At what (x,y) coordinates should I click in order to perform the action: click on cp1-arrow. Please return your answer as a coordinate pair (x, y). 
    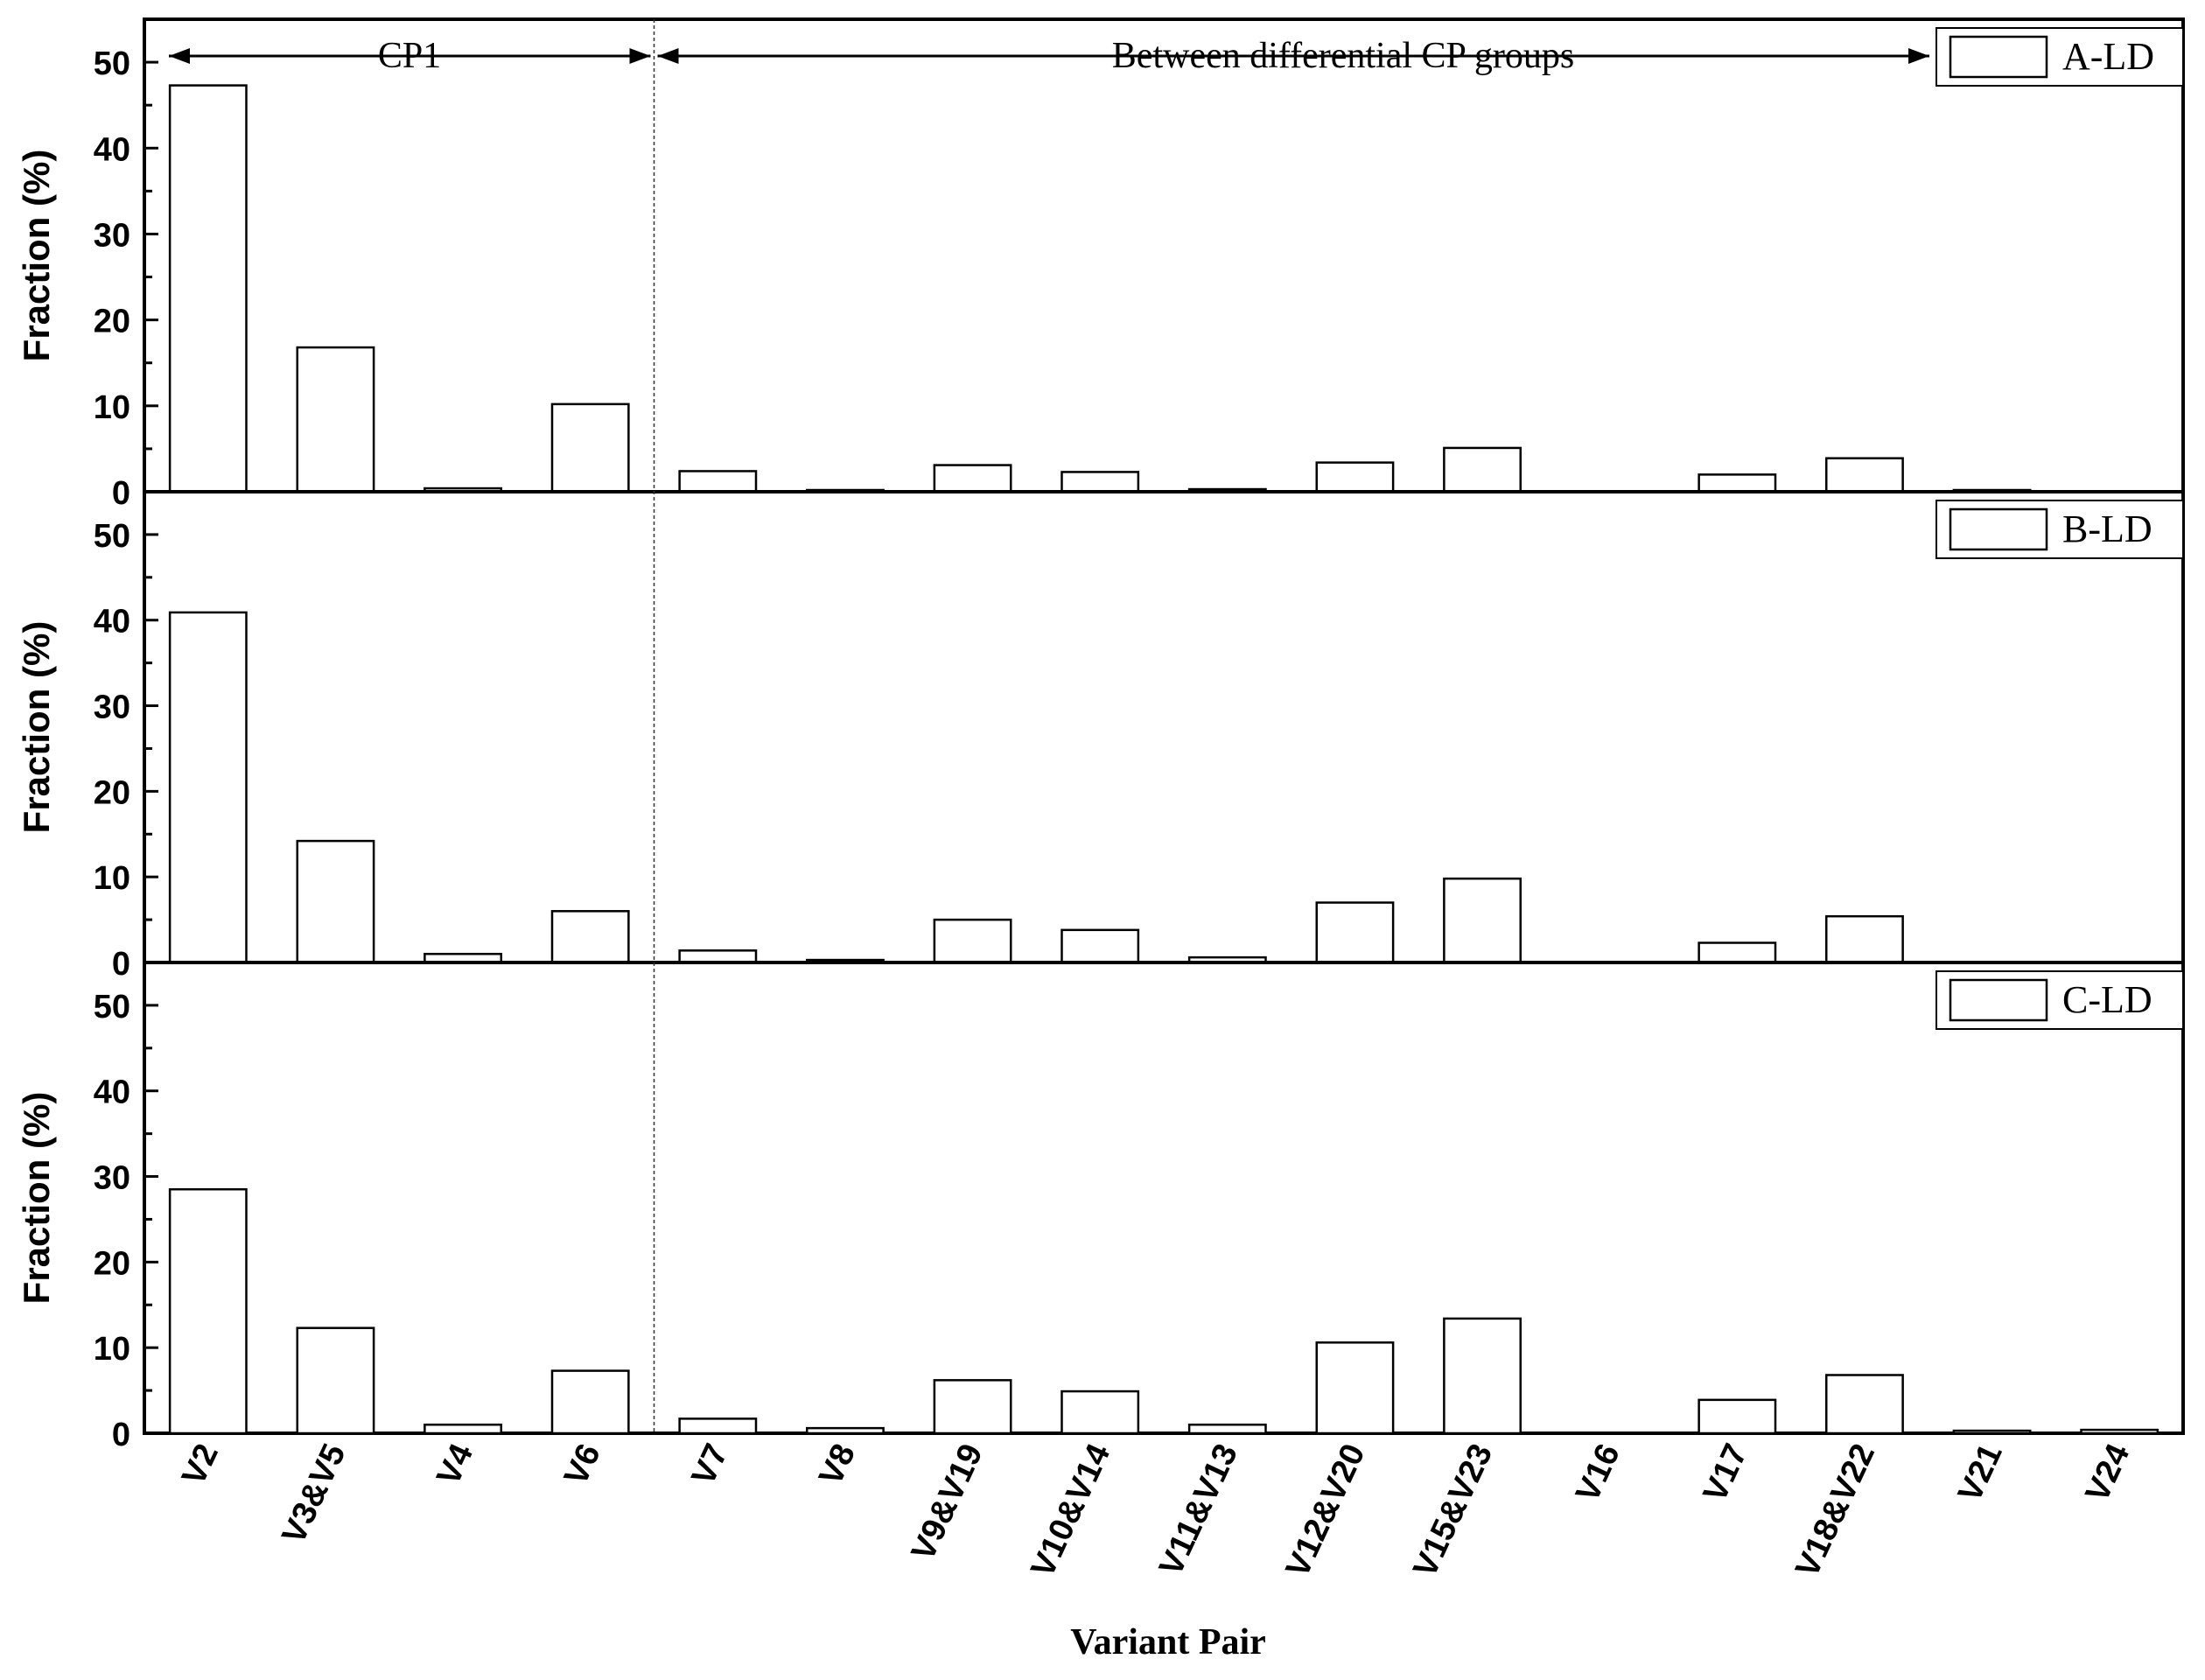
    Looking at the image, I should click on (410, 56).